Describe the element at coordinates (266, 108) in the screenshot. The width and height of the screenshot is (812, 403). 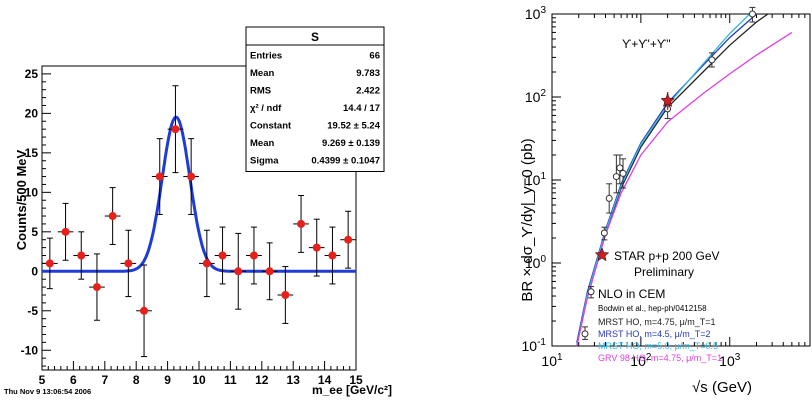
I see `stats-label: χ² / ndf` at that location.